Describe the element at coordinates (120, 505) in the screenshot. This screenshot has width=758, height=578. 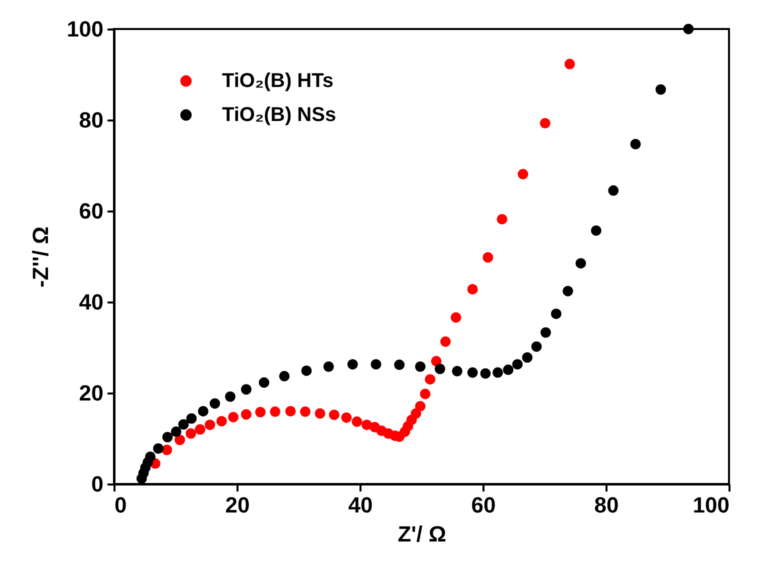
I see `x-tick-label: 0` at that location.